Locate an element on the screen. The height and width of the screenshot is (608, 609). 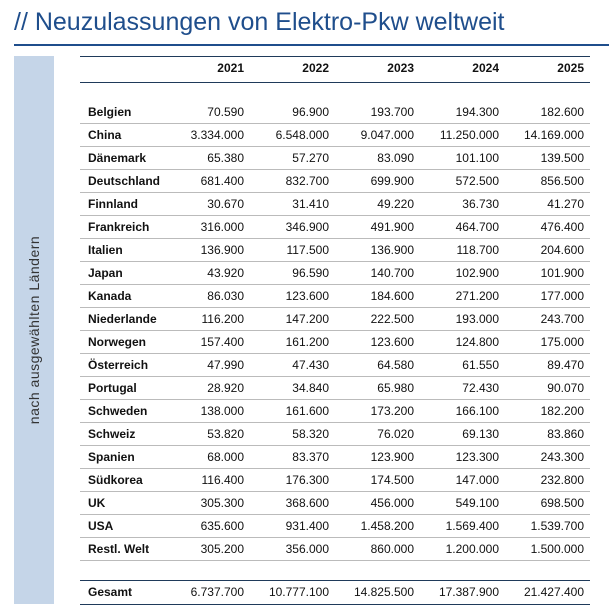
cell: 96.900 is located at coordinates (310, 112).